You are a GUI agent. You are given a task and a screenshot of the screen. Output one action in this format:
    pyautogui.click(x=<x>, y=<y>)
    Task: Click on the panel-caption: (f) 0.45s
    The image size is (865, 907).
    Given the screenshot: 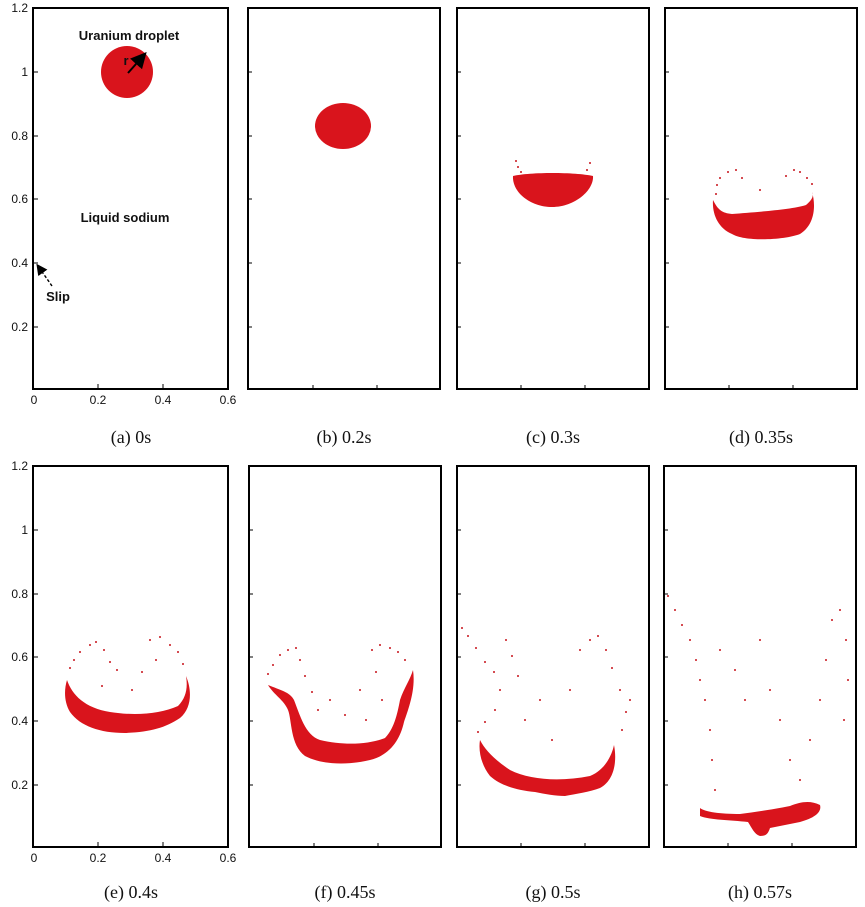 What is the action you would take?
    pyautogui.click(x=345, y=892)
    